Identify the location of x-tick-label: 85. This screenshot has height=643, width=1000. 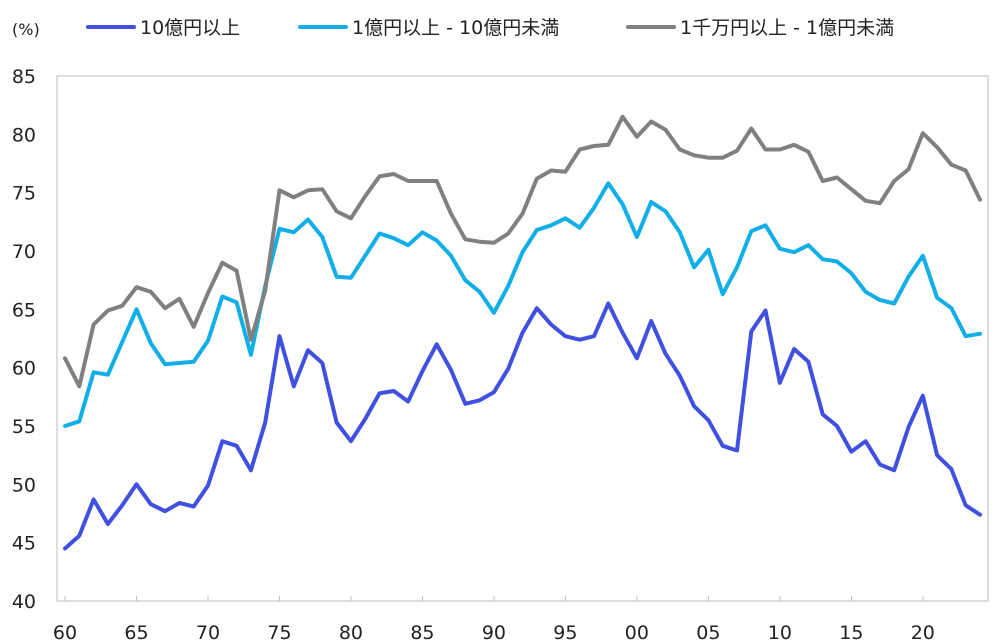
(422, 632).